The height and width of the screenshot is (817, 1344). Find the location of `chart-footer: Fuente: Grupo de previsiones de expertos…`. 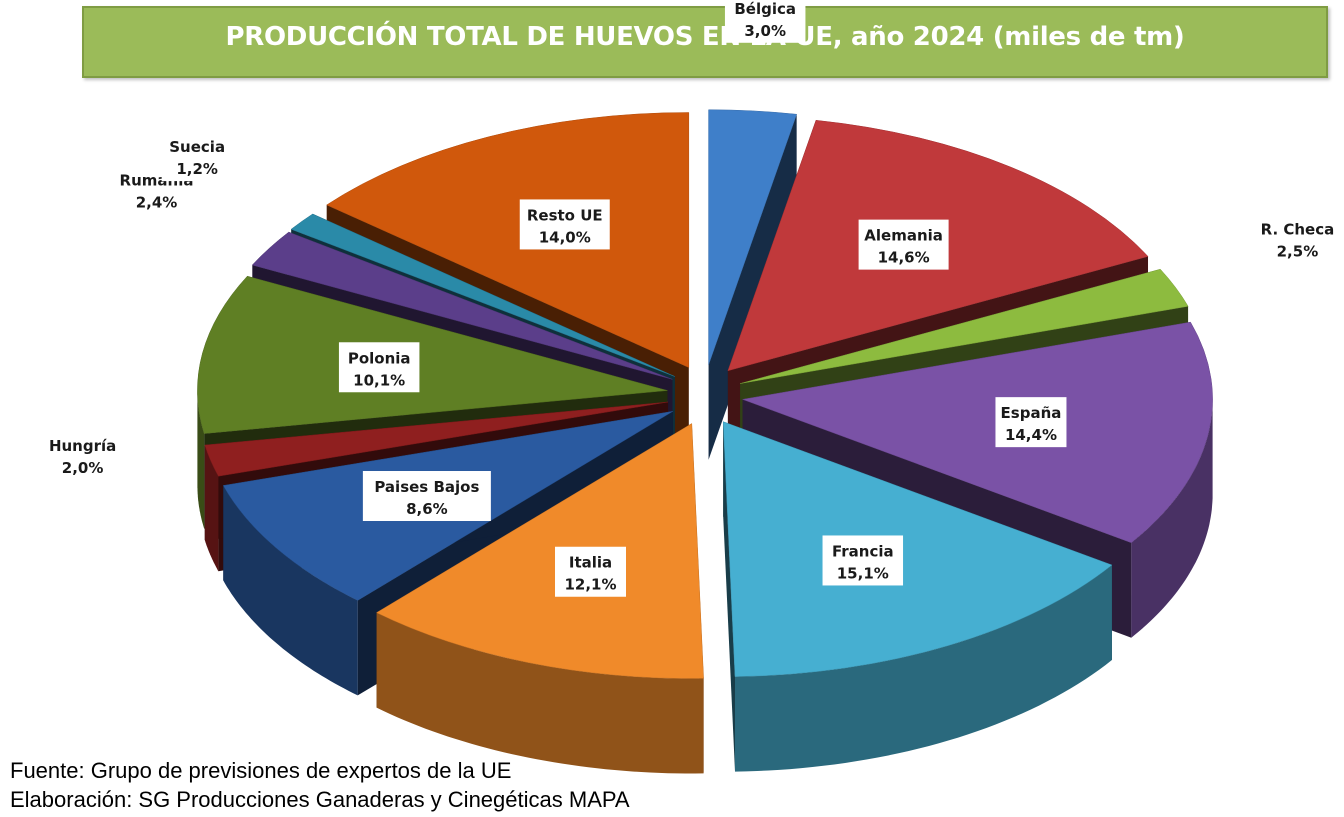

chart-footer: Fuente: Grupo de previsiones de expertos… is located at coordinates (320, 785).